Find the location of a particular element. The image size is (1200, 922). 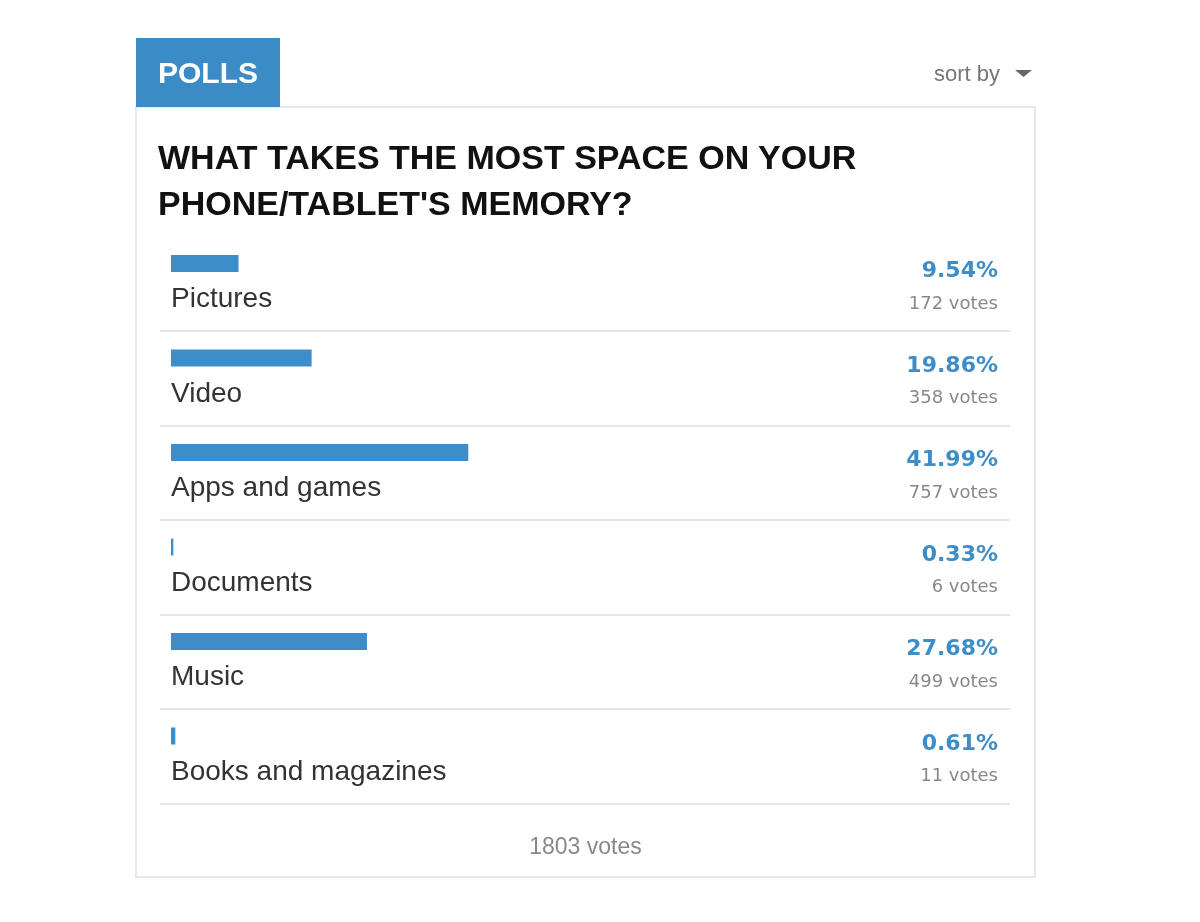

text: 499 votes is located at coordinates (953, 680).